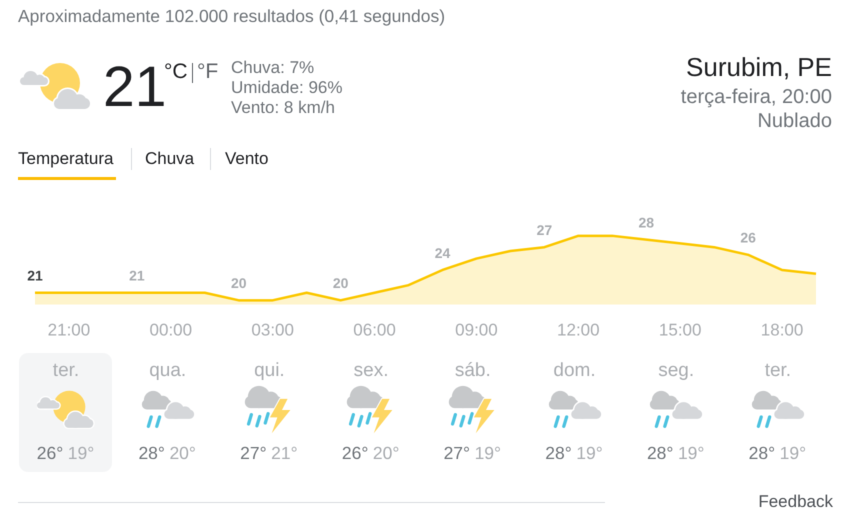  Describe the element at coordinates (646, 222) in the screenshot. I see `data-label: 28` at that location.